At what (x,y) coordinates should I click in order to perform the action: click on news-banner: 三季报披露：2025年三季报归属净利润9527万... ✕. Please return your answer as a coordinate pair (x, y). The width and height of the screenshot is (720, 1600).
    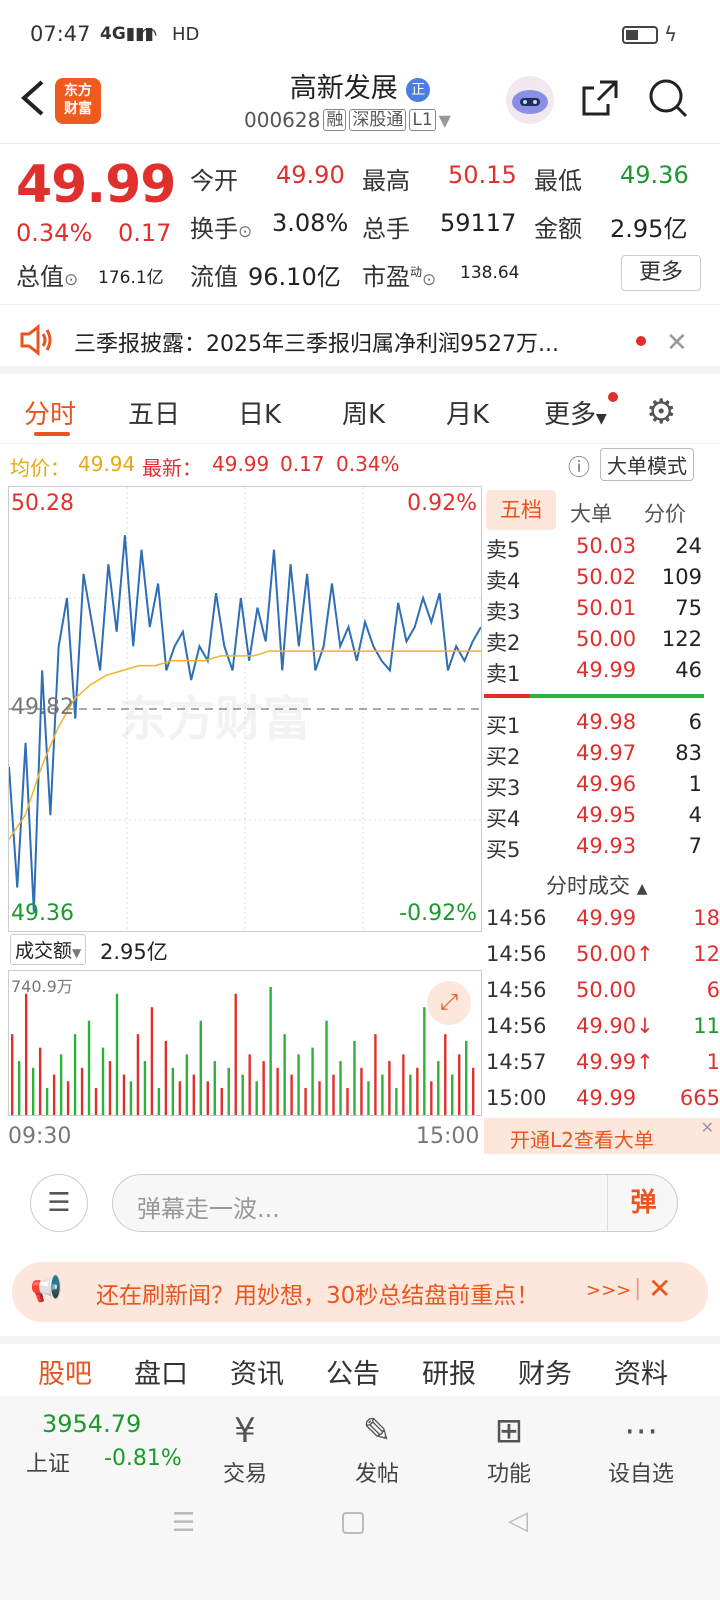
    Looking at the image, I should click on (360, 341).